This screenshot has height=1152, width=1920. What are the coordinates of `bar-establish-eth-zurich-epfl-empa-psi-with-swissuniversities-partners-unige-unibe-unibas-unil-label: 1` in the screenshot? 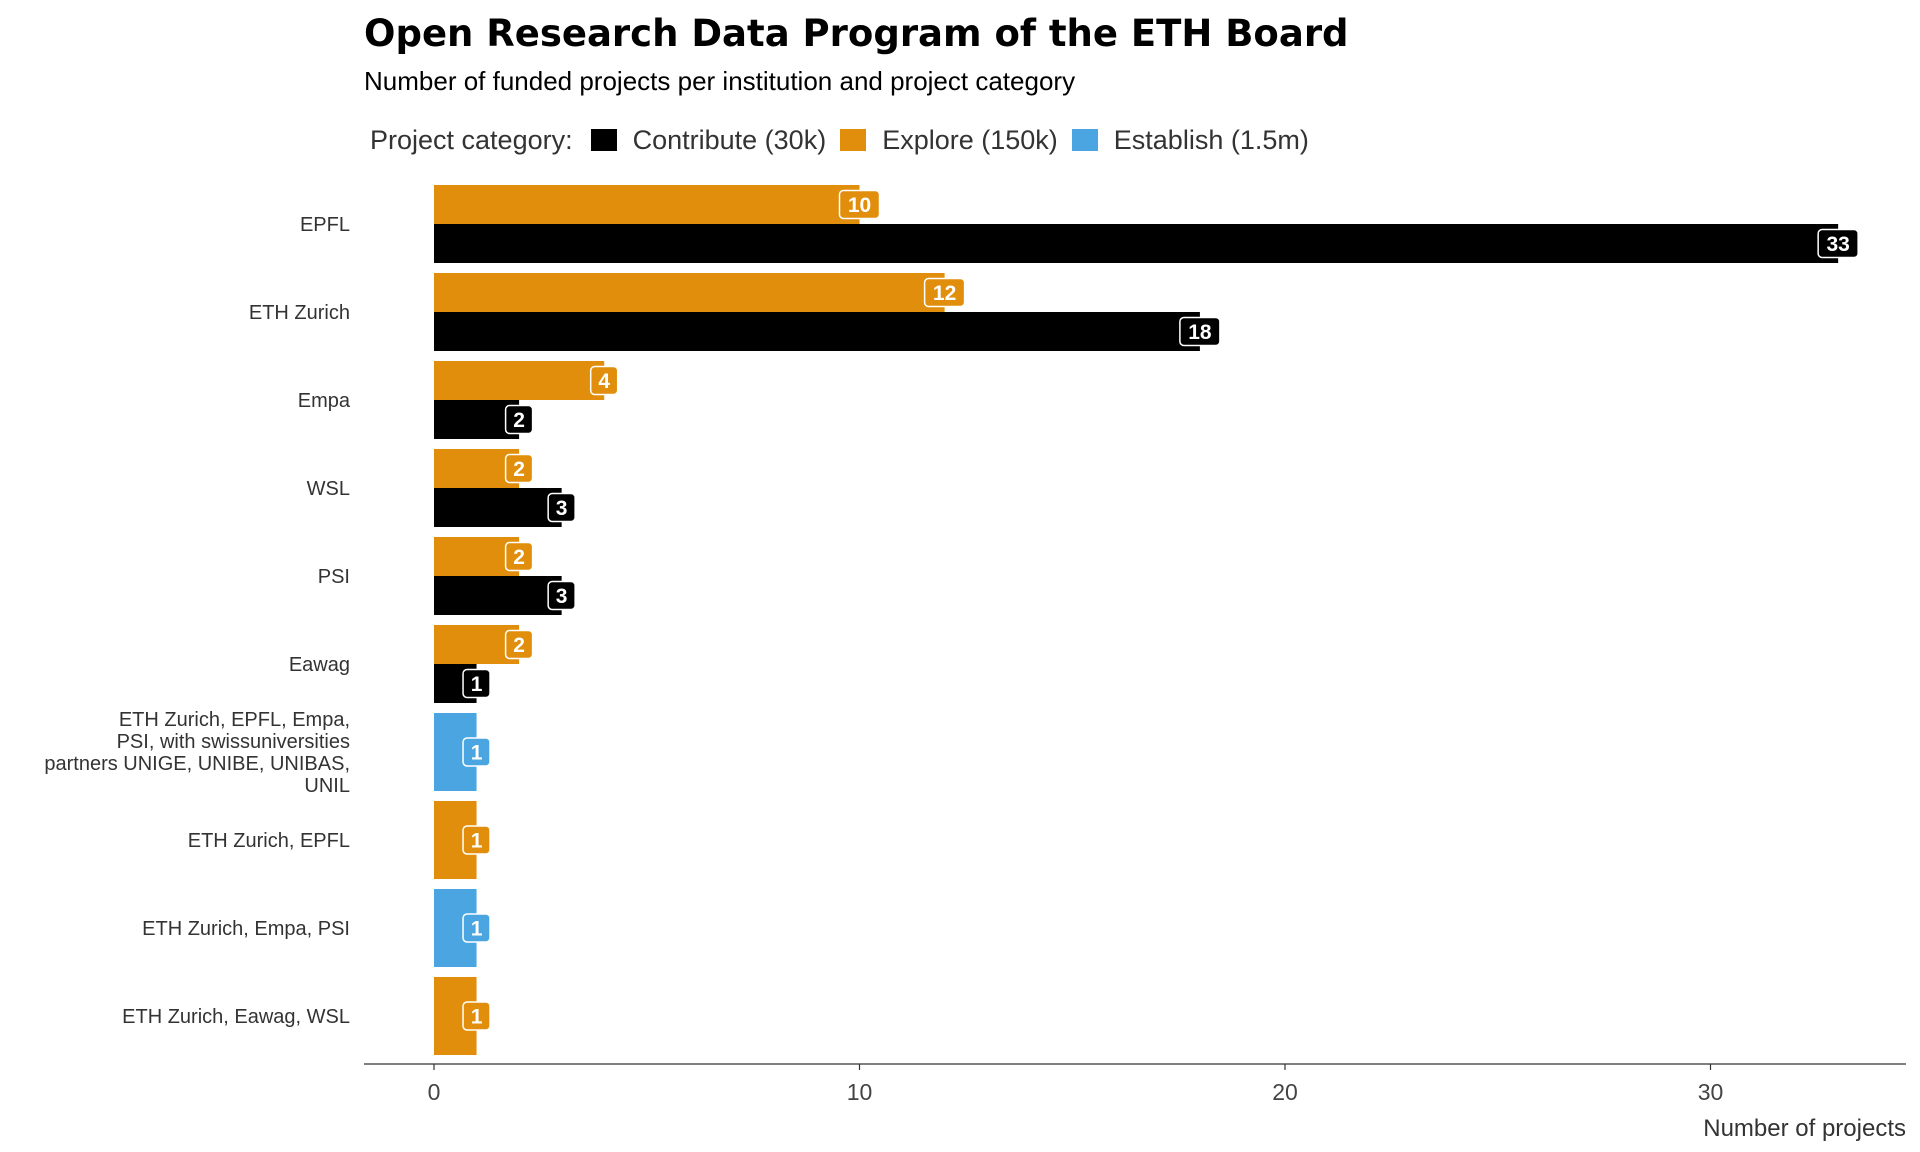 It's located at (477, 753).